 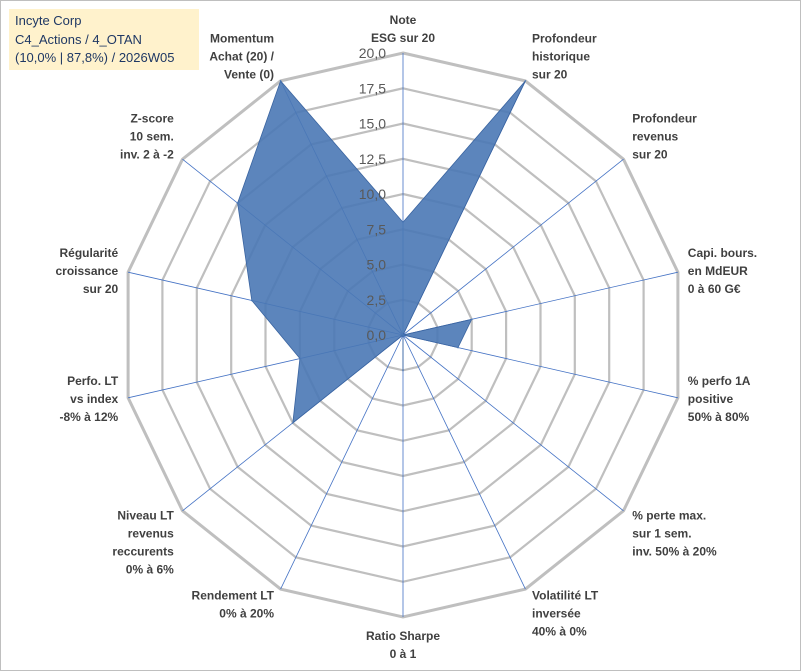 What do you see at coordinates (94, 399) in the screenshot?
I see `axis-label-line: vs index` at bounding box center [94, 399].